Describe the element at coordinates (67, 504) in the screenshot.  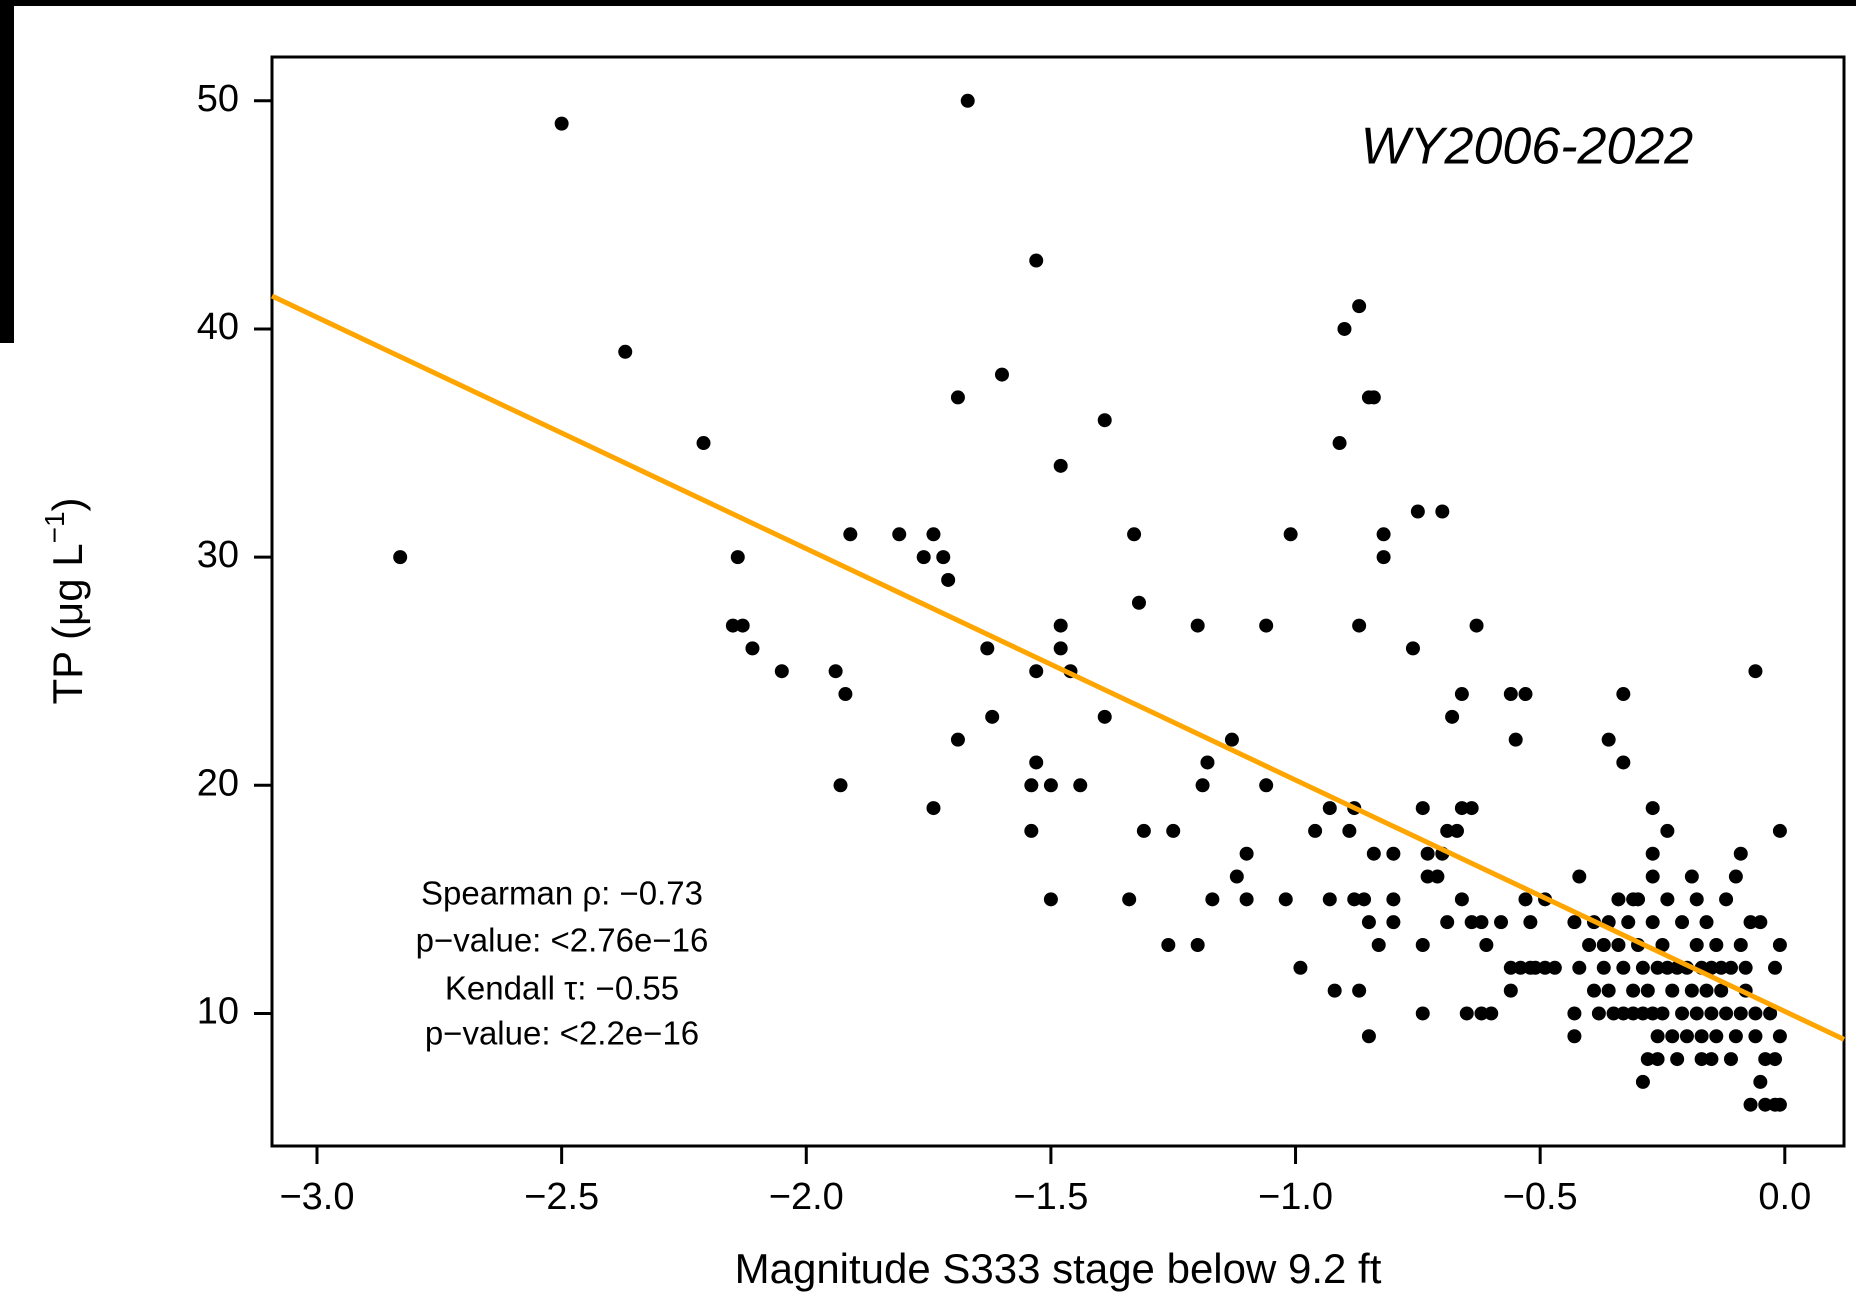
I see `y-label-close: )` at that location.